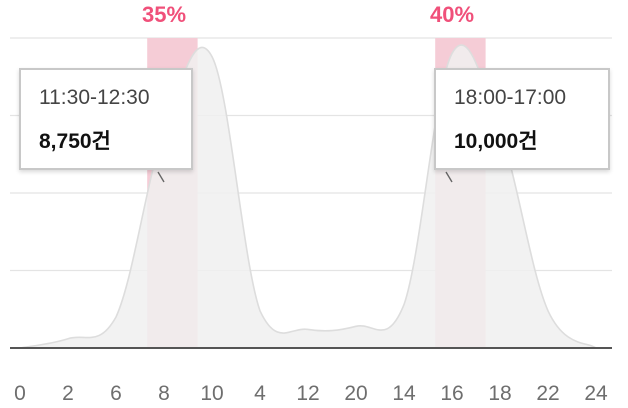  I want to click on x-axis-tick-labels: 0 2 6 8 10 4 12 20 14 16 18 22 24, so click(311, 393).